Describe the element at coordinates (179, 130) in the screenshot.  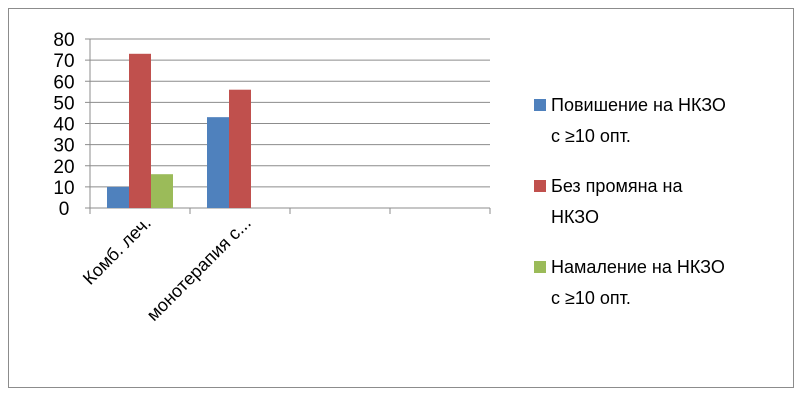
I see `bars` at that location.